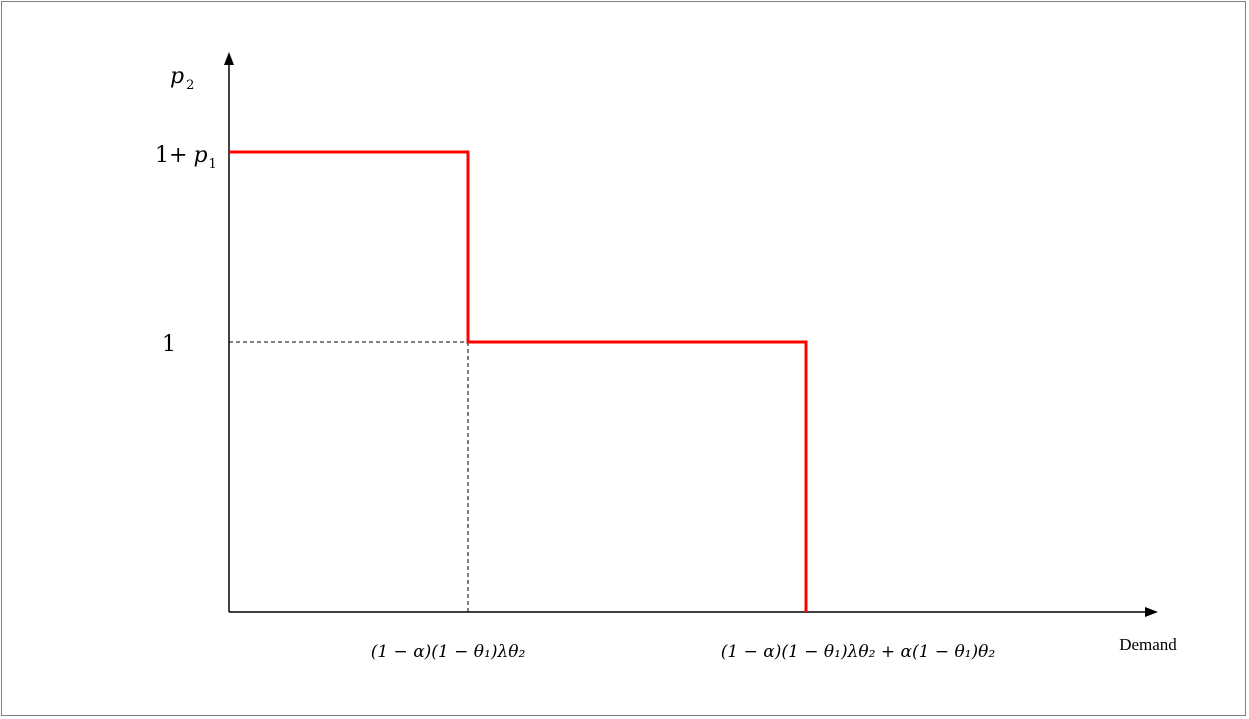 This screenshot has width=1249, height=719. What do you see at coordinates (448, 652) in the screenshot?
I see `x-tick-label-1: (1 − α)(1 − θ₁)λθ₂` at bounding box center [448, 652].